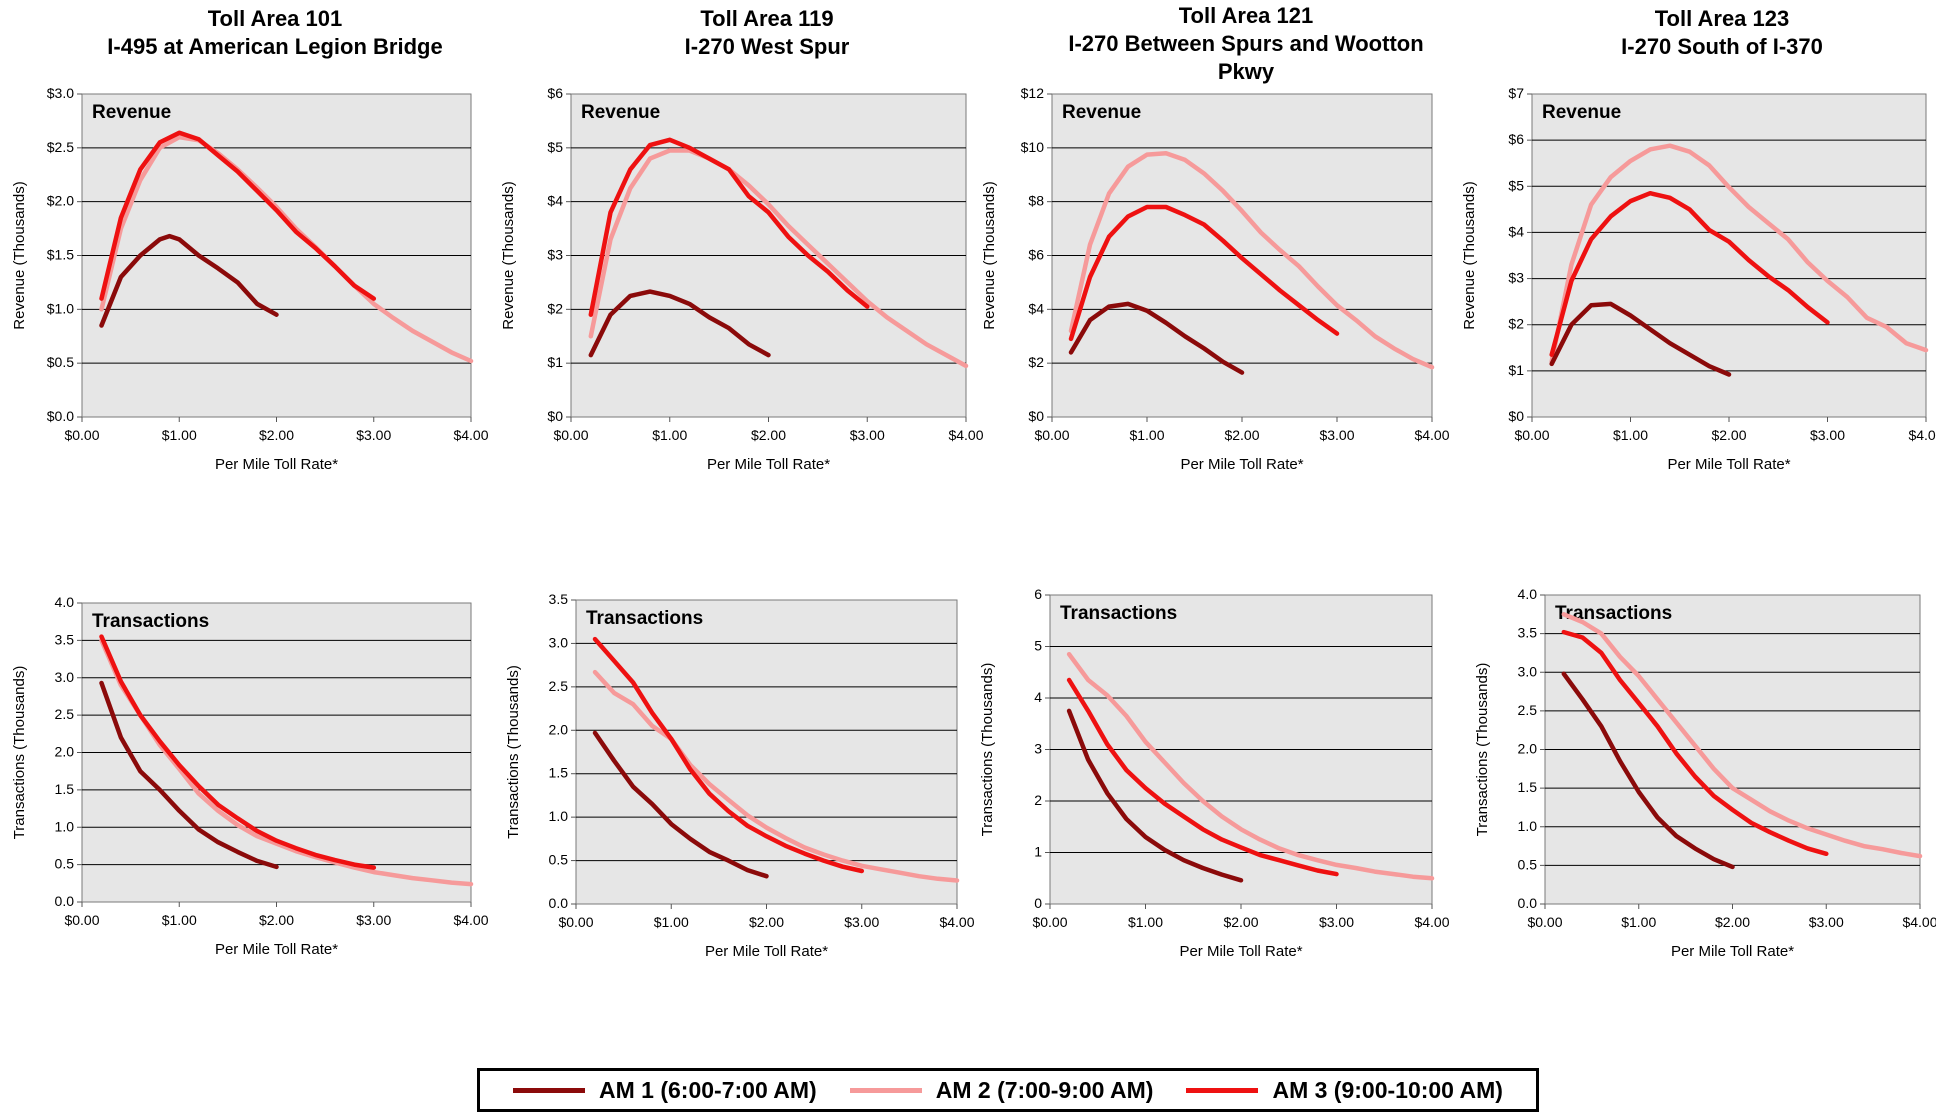 The height and width of the screenshot is (1115, 1936). Describe the element at coordinates (767, 18) in the screenshot. I see `title-line1: Toll Area 119` at that location.